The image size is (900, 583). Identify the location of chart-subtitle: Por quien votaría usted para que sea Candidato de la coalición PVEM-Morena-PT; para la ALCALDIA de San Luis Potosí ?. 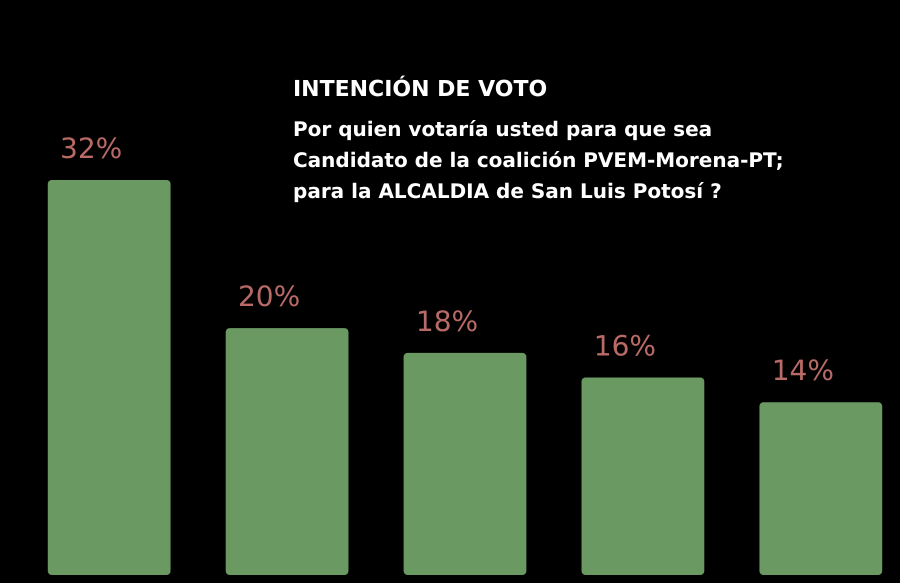
(538, 160).